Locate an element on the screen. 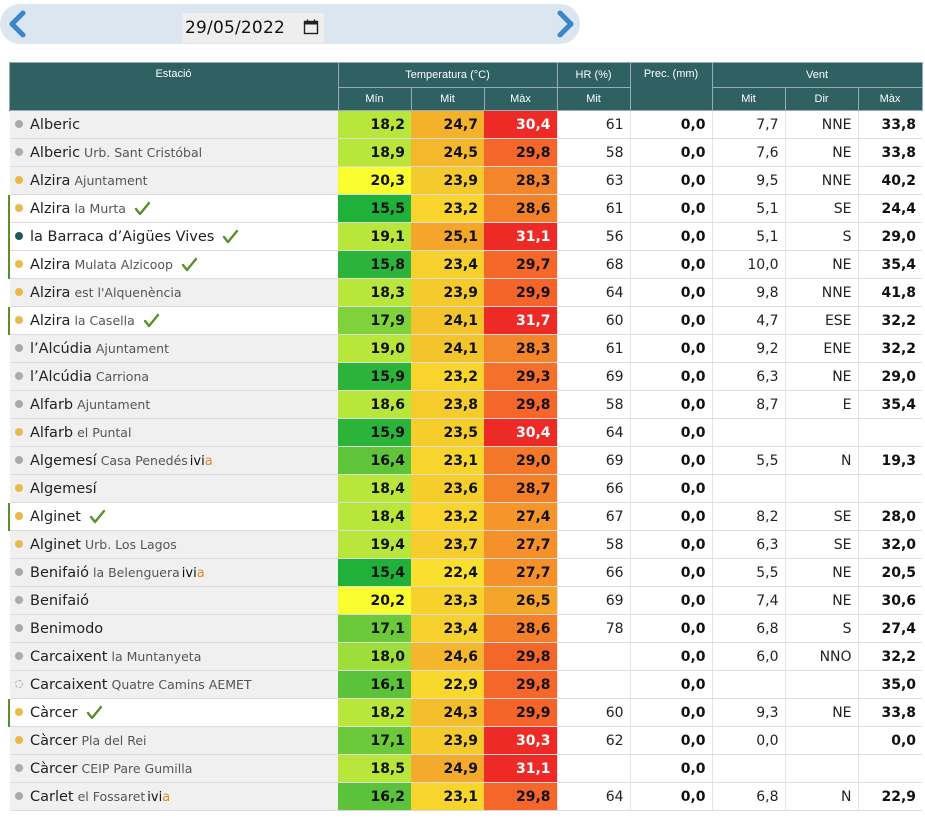 The height and width of the screenshot is (818, 925). station-cell: Alberic Urb. Sant Cristóbal is located at coordinates (173, 152).